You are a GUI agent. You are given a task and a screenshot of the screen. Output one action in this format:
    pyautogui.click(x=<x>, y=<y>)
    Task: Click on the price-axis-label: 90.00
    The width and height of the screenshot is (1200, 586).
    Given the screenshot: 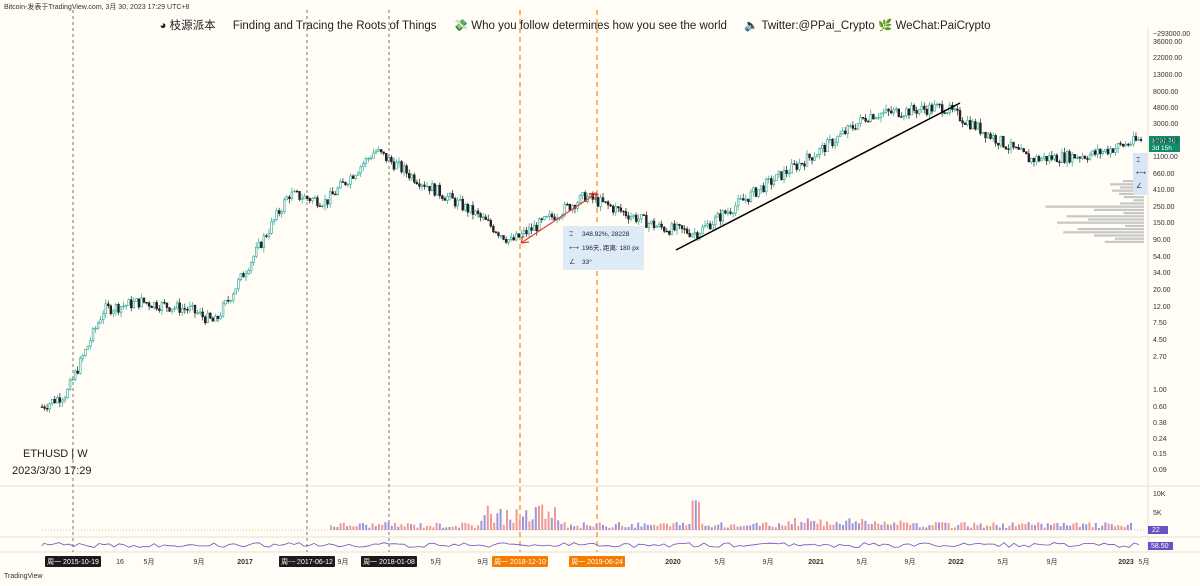 What is the action you would take?
    pyautogui.click(x=1162, y=240)
    